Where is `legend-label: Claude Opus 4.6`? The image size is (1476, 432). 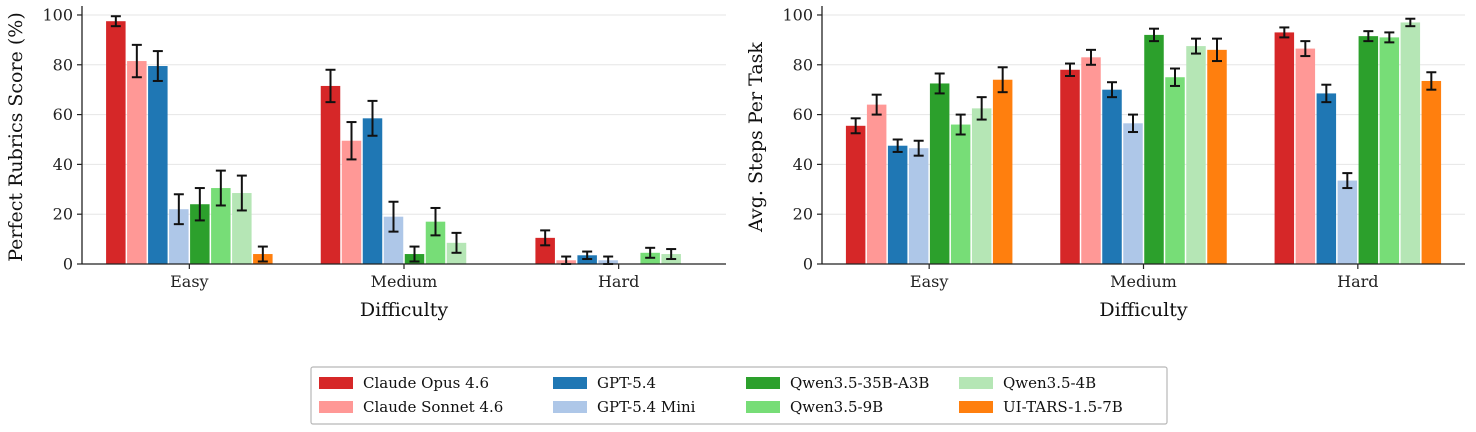
legend-label: Claude Opus 4.6 is located at coordinates (426, 383).